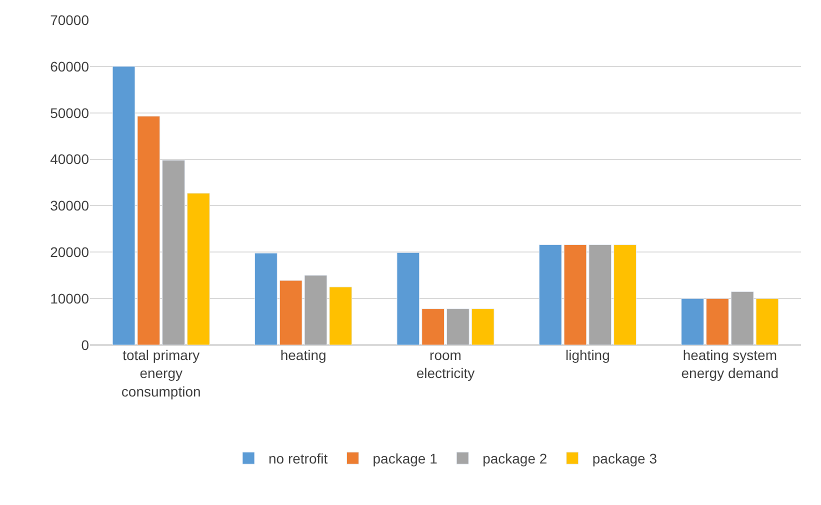 The width and height of the screenshot is (821, 505). What do you see at coordinates (70, 159) in the screenshot?
I see `y-tick-label: 40000` at bounding box center [70, 159].